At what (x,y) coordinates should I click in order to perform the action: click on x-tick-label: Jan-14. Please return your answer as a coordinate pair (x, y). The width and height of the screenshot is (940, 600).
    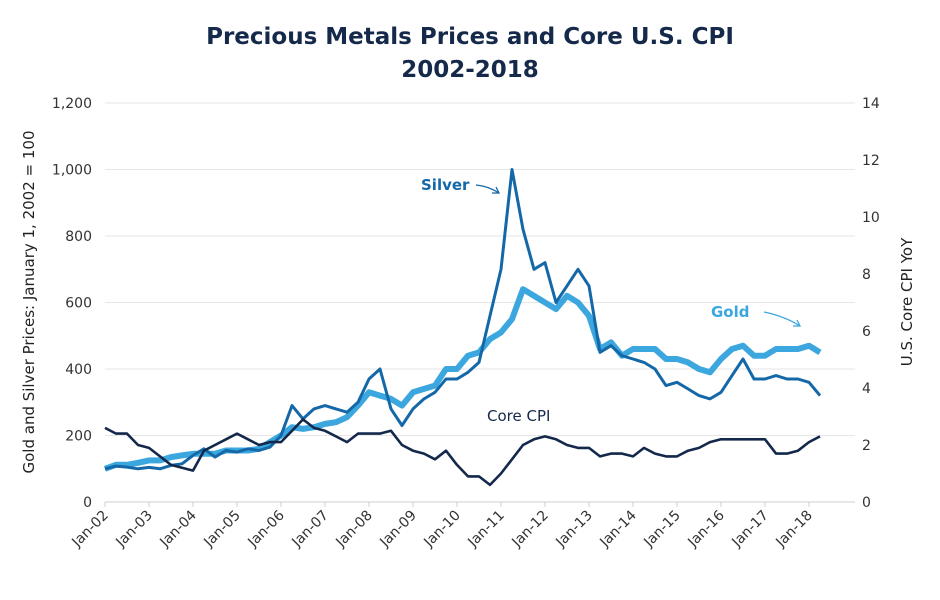
    Looking at the image, I should click on (618, 529).